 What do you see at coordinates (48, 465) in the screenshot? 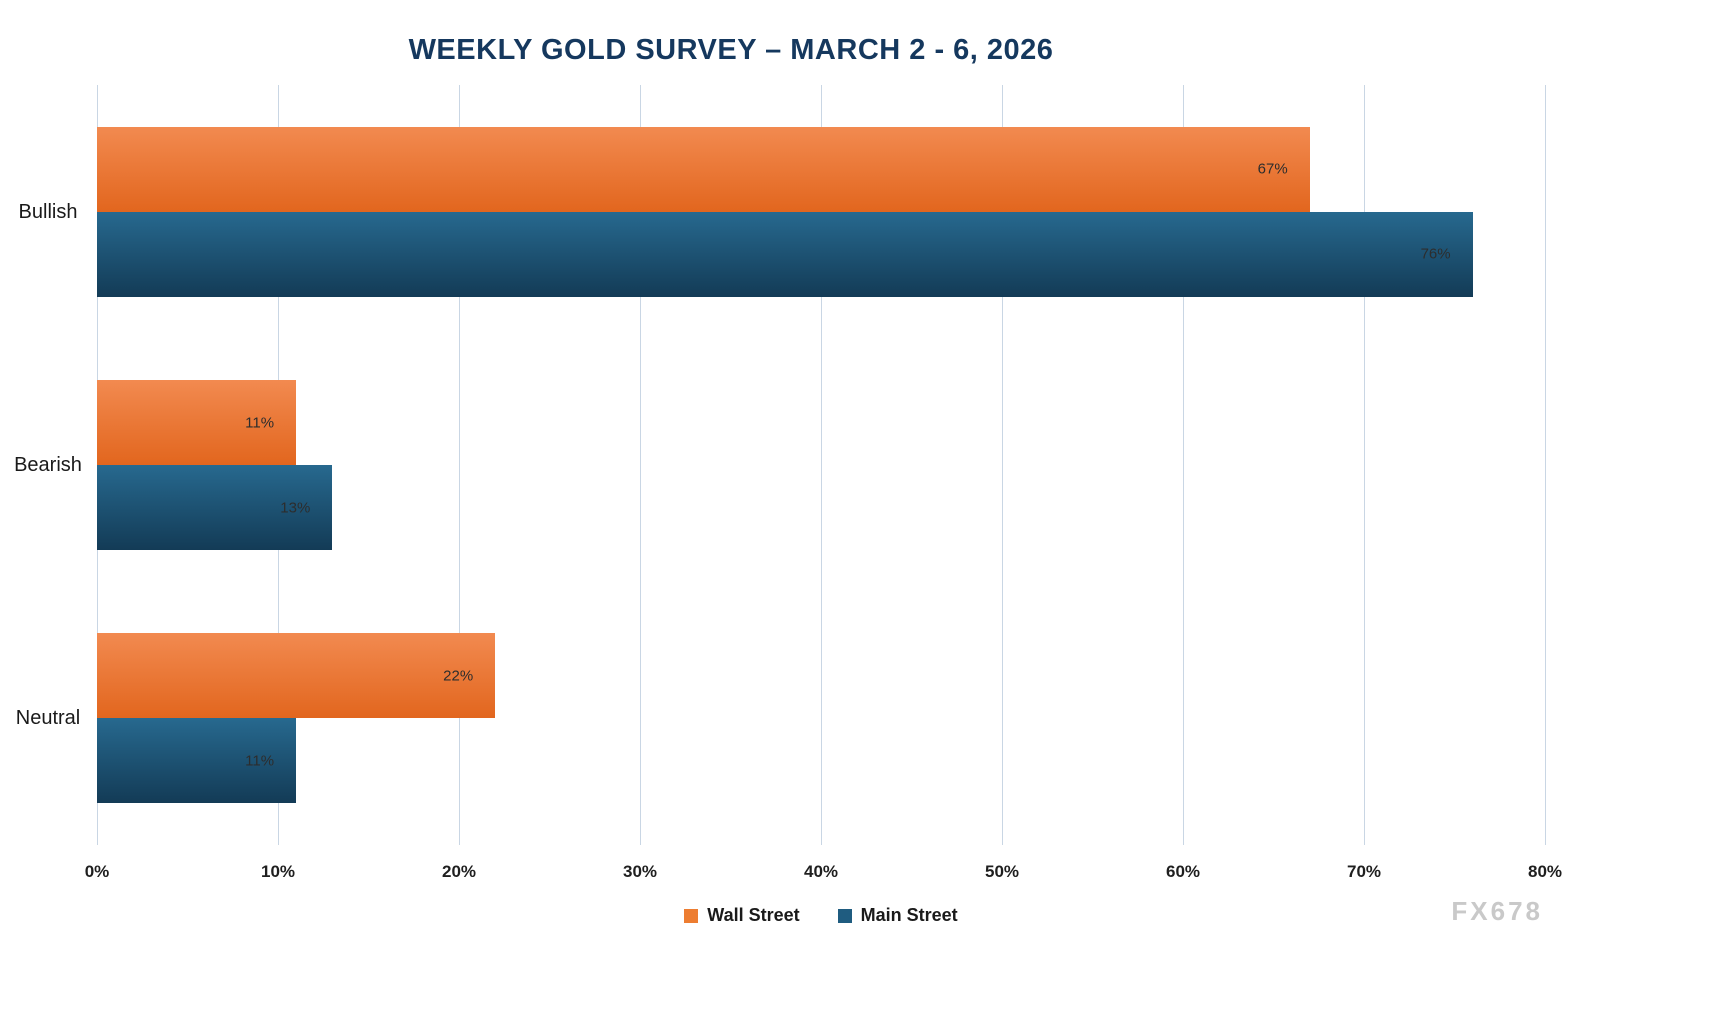
I see `category-label-bearish: Bearish` at bounding box center [48, 465].